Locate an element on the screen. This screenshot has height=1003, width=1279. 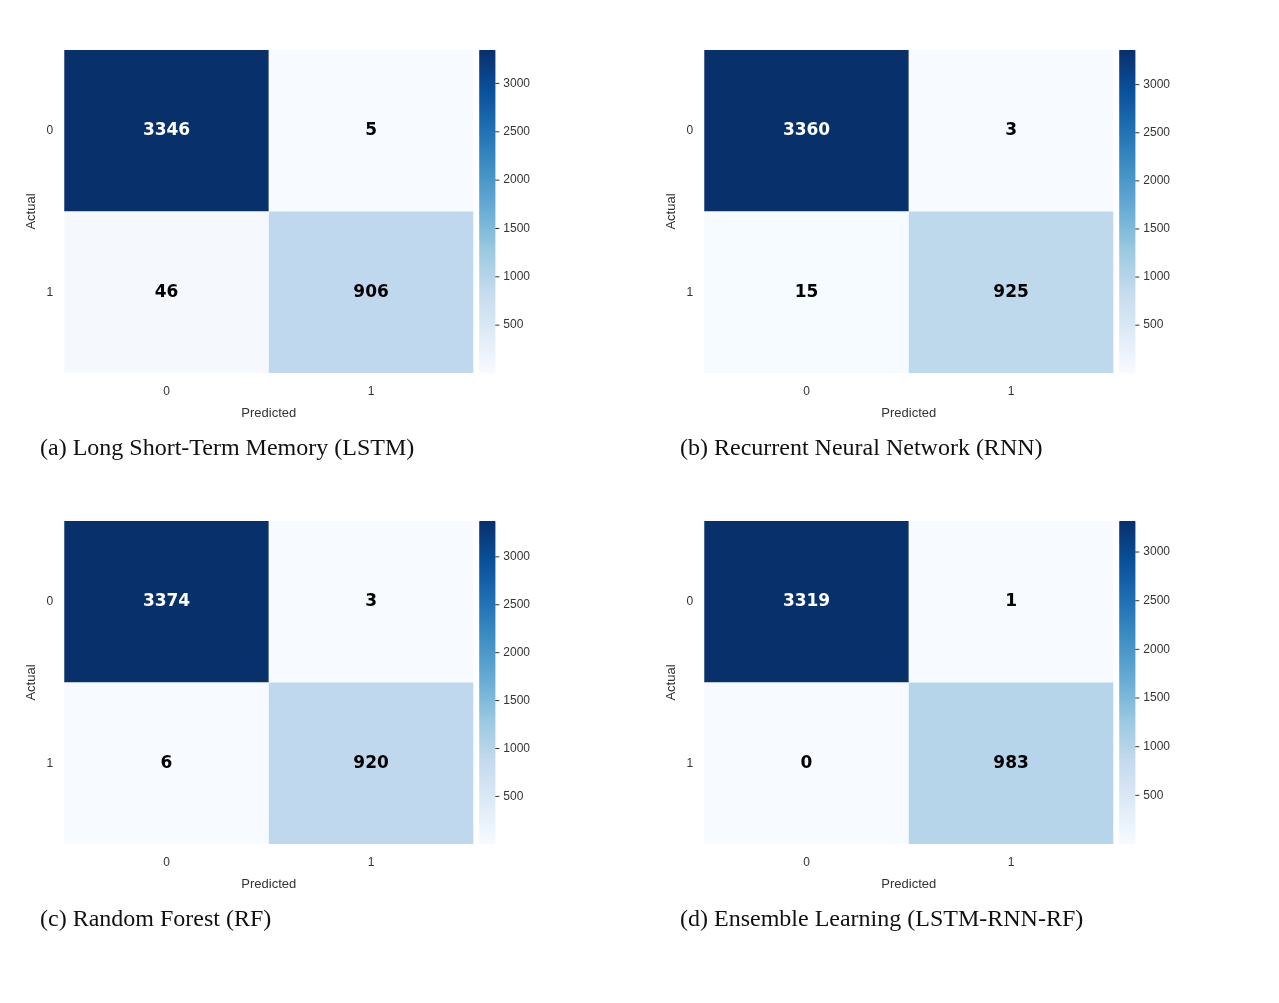
data-label: 906 is located at coordinates (371, 290).